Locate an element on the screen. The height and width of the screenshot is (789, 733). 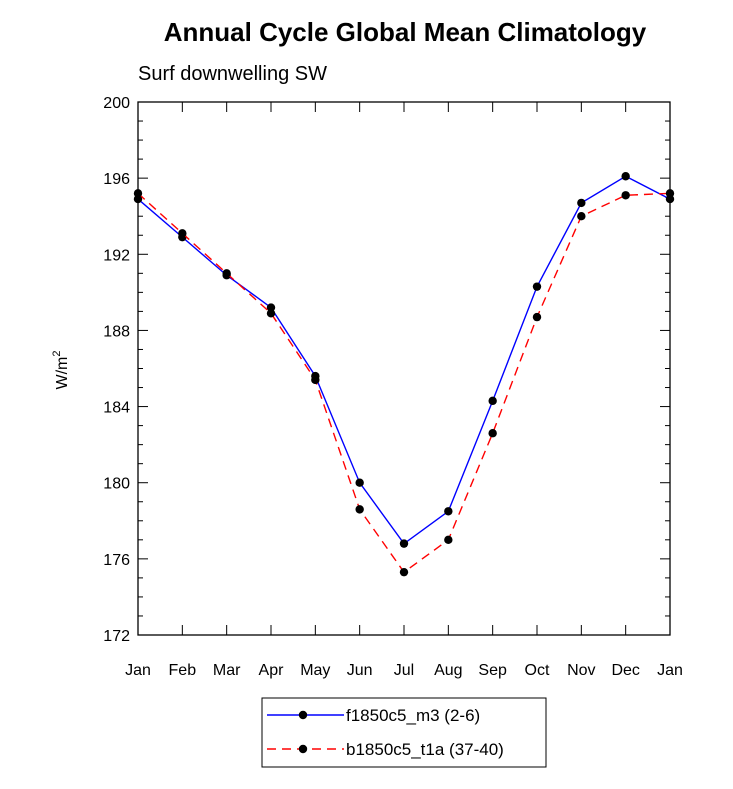
x-tick-label: Dec is located at coordinates (625, 670).